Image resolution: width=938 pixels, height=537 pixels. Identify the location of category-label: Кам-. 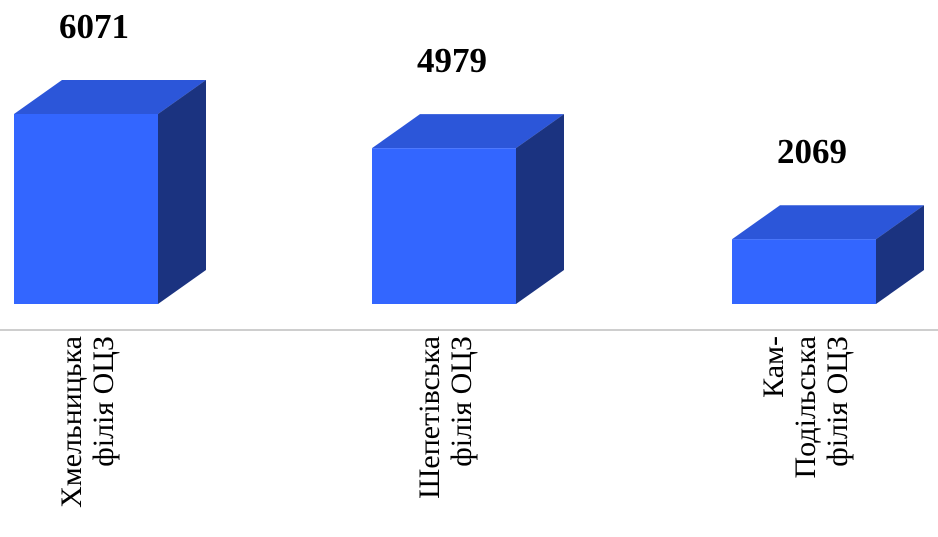
(773, 367).